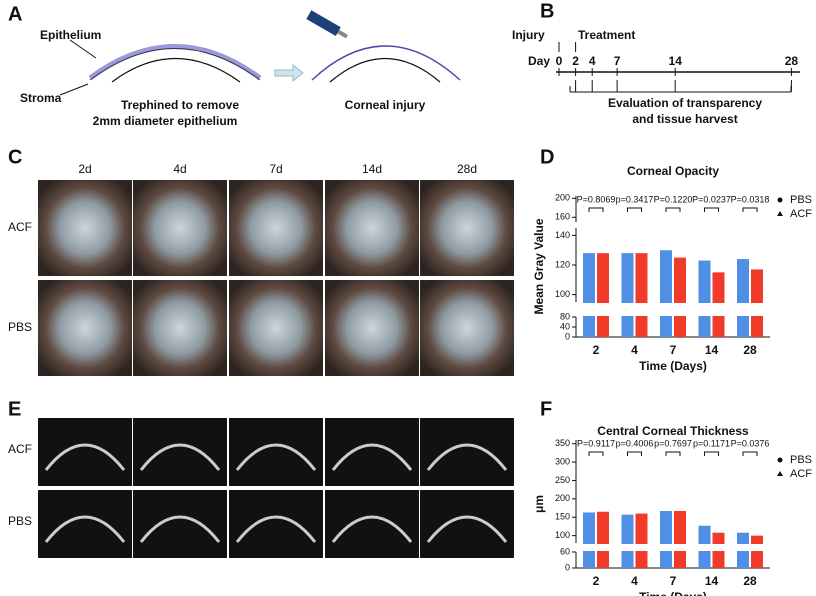 The width and height of the screenshot is (816, 596). I want to click on axis-break, so click(673, 309).